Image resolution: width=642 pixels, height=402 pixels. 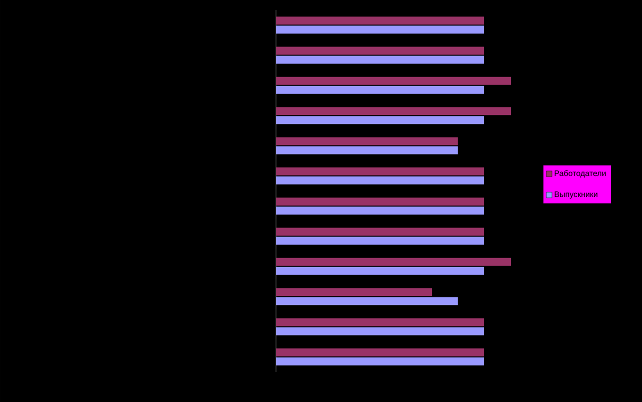 What do you see at coordinates (580, 174) in the screenshot?
I see `legend-label: Работодатели` at bounding box center [580, 174].